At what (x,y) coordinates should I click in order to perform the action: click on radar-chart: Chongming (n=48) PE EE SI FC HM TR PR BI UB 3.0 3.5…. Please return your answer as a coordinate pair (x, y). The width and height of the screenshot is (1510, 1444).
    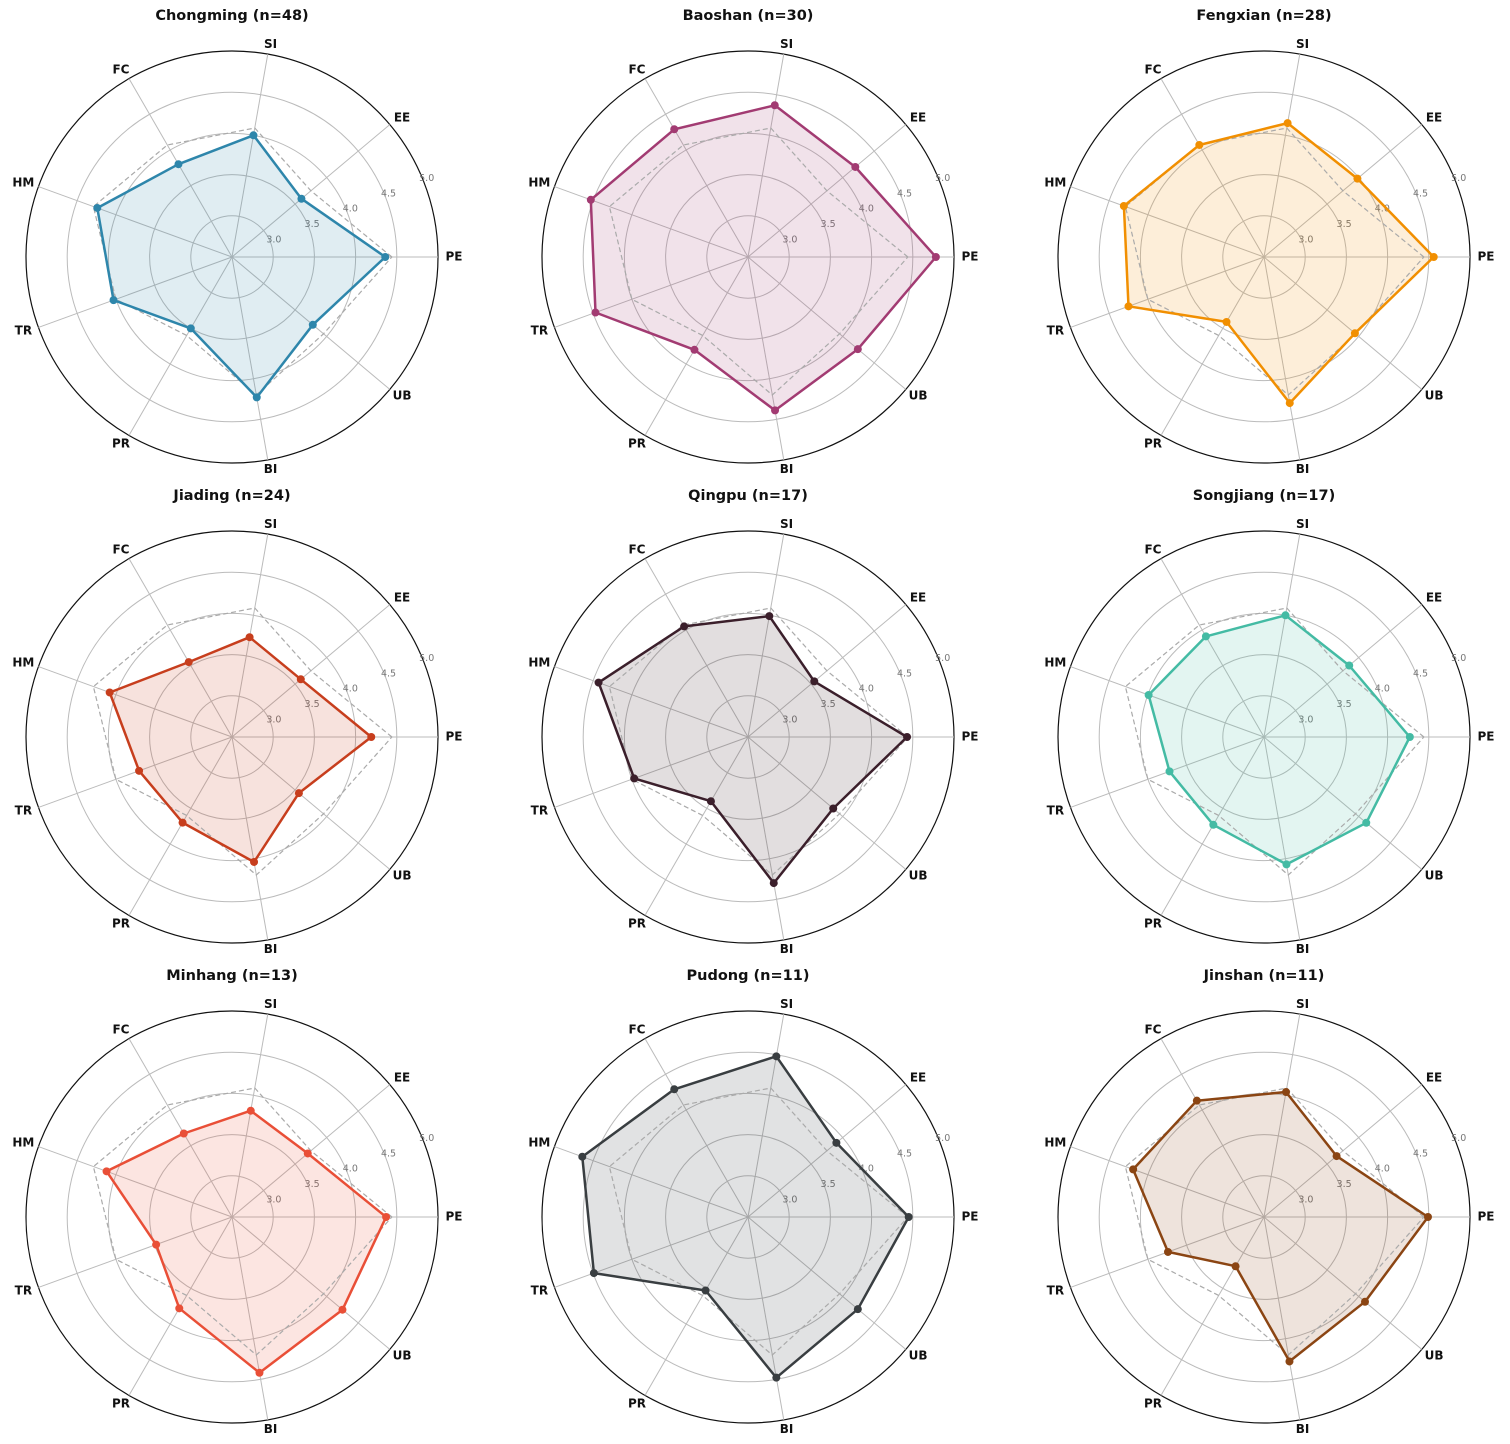
    Looking at the image, I should click on (237, 242).